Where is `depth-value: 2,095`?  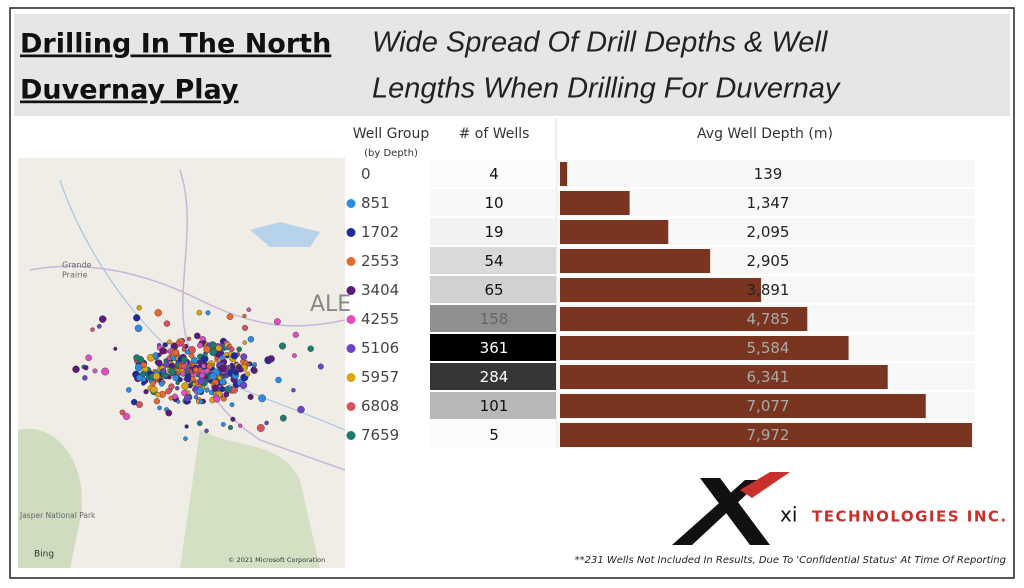 depth-value: 2,095 is located at coordinates (768, 232).